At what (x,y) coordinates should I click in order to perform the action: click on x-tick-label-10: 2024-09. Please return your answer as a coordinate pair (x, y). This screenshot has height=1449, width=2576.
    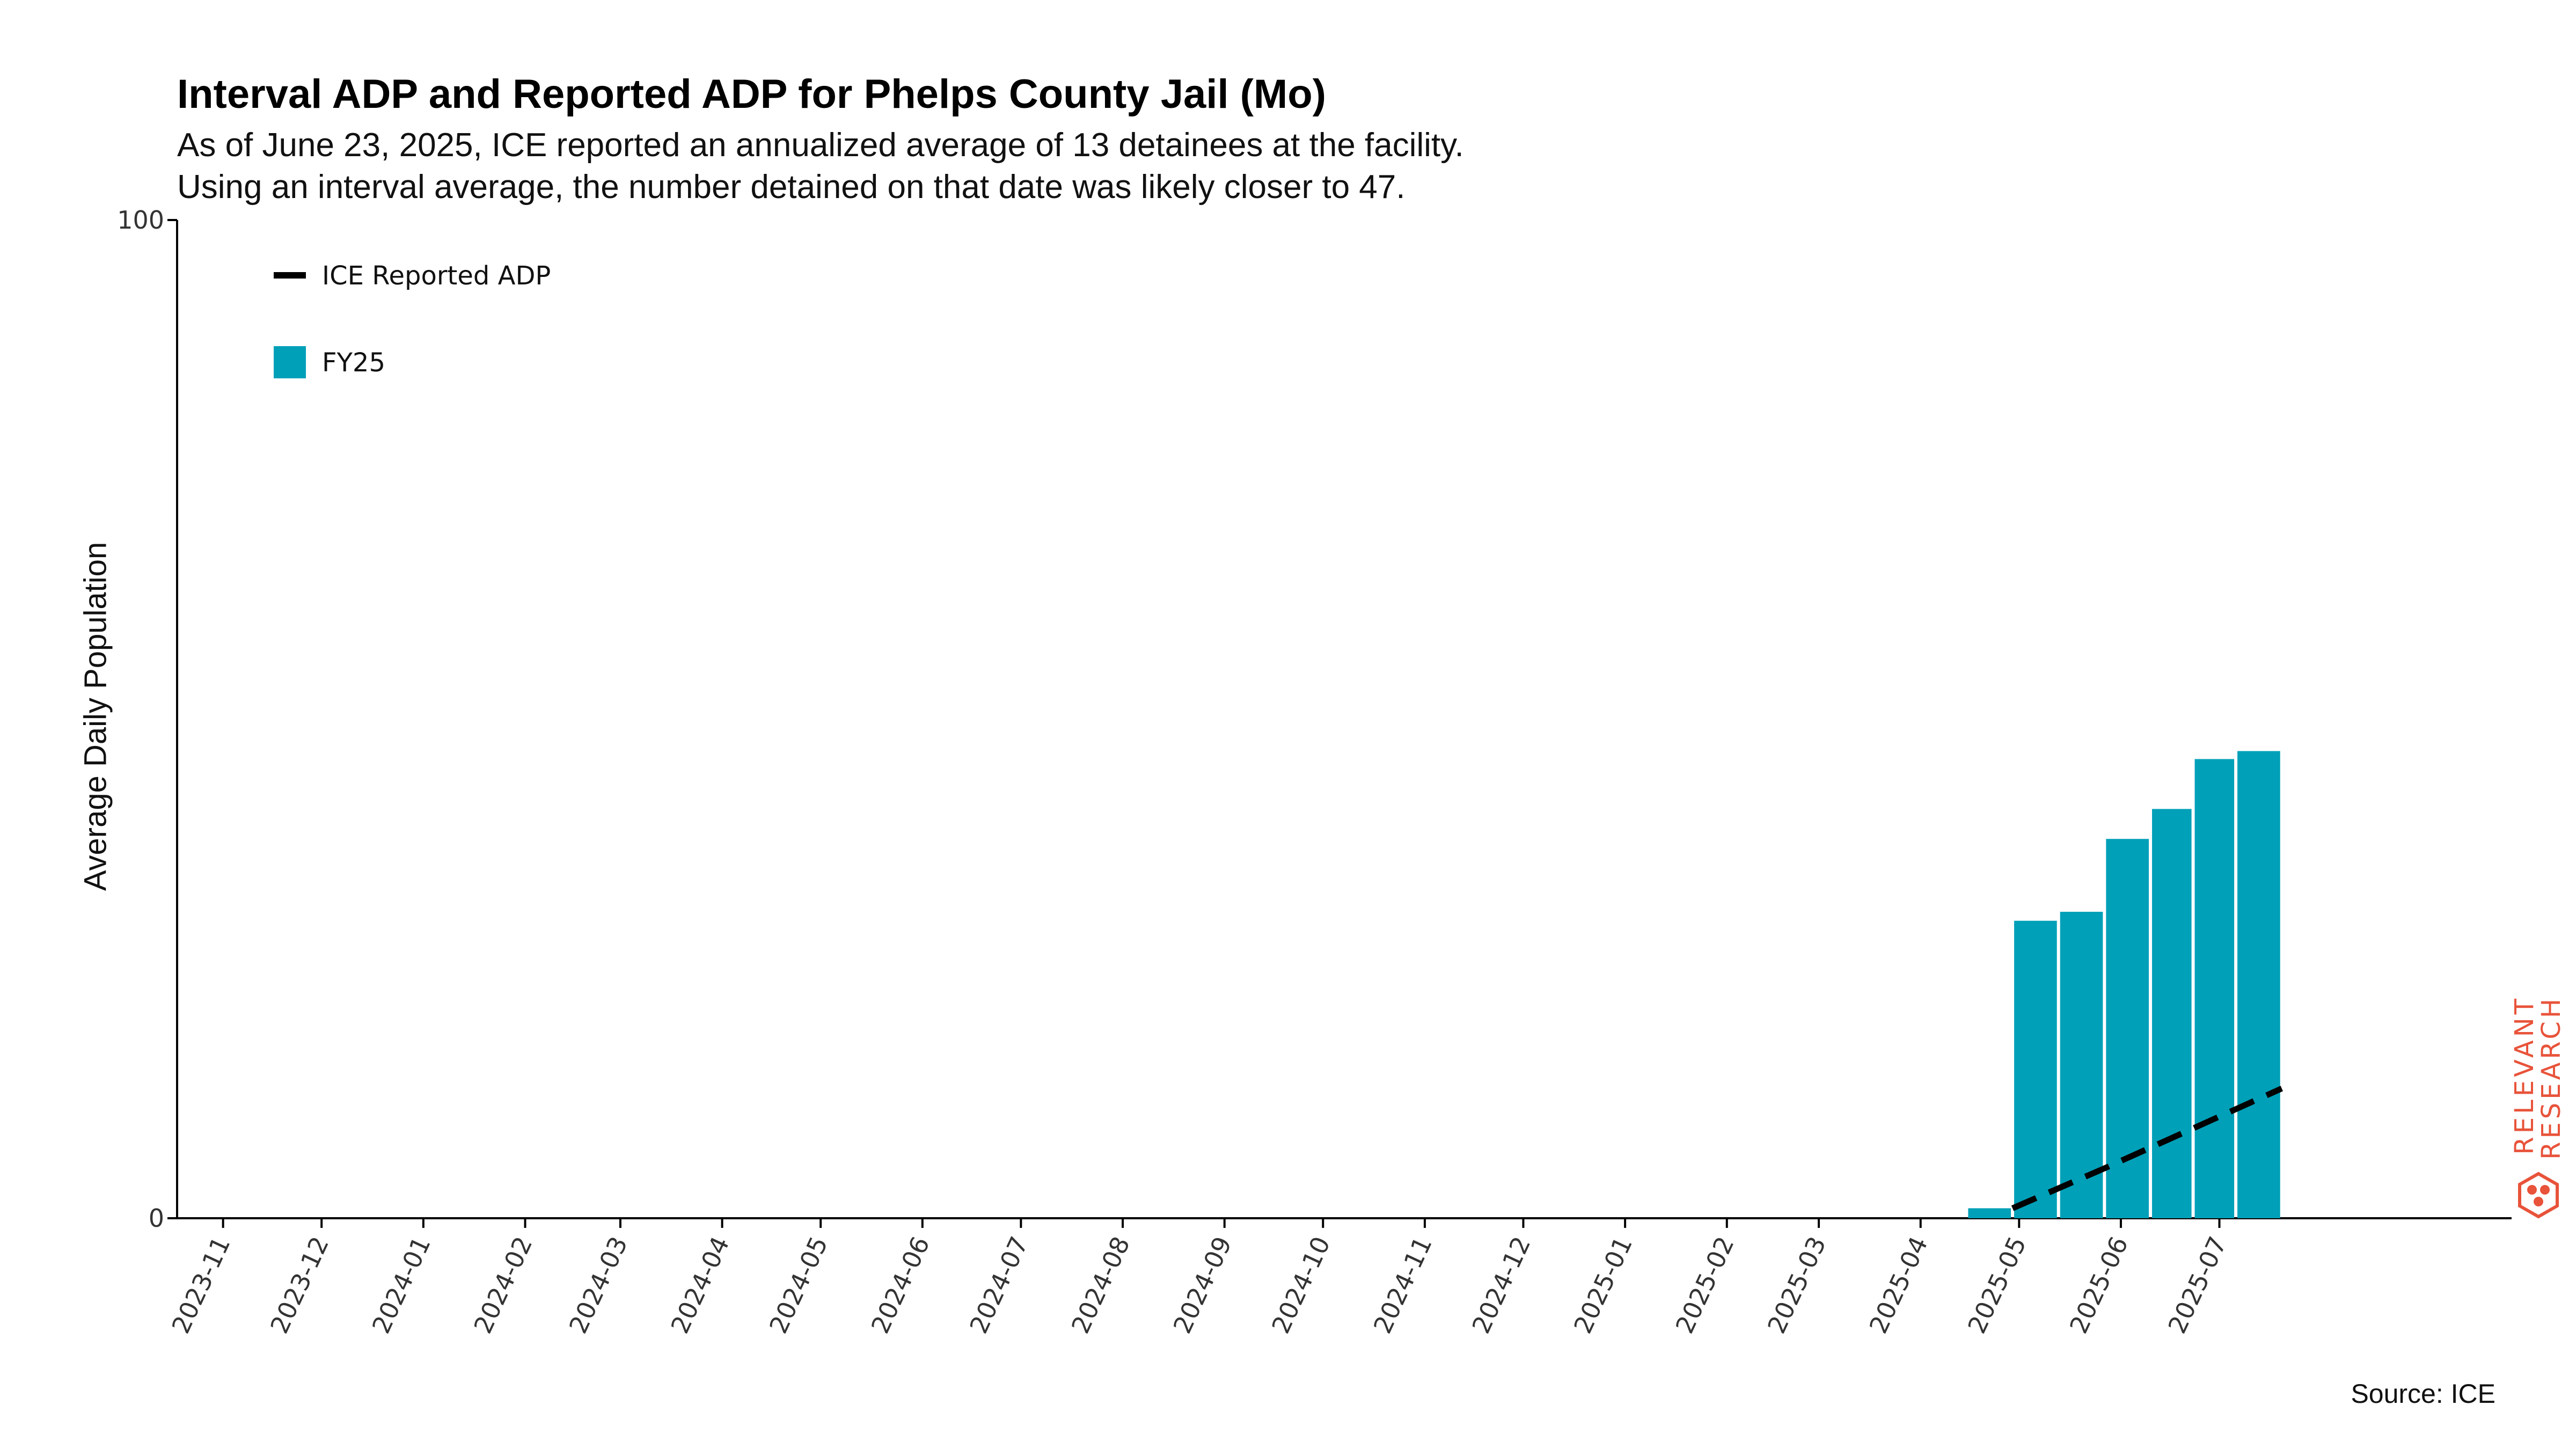
    Looking at the image, I should click on (1202, 1285).